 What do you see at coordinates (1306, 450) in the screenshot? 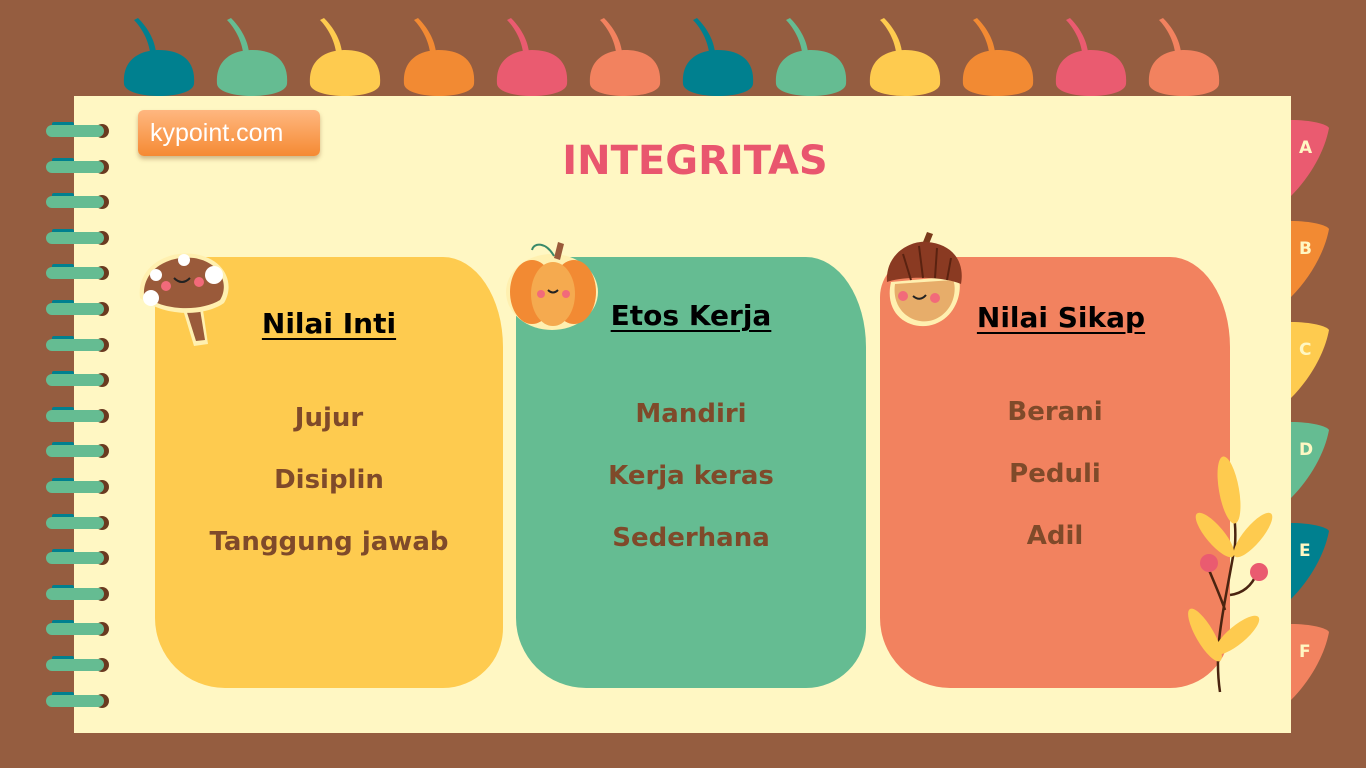
I see `tab-label: D` at bounding box center [1306, 450].